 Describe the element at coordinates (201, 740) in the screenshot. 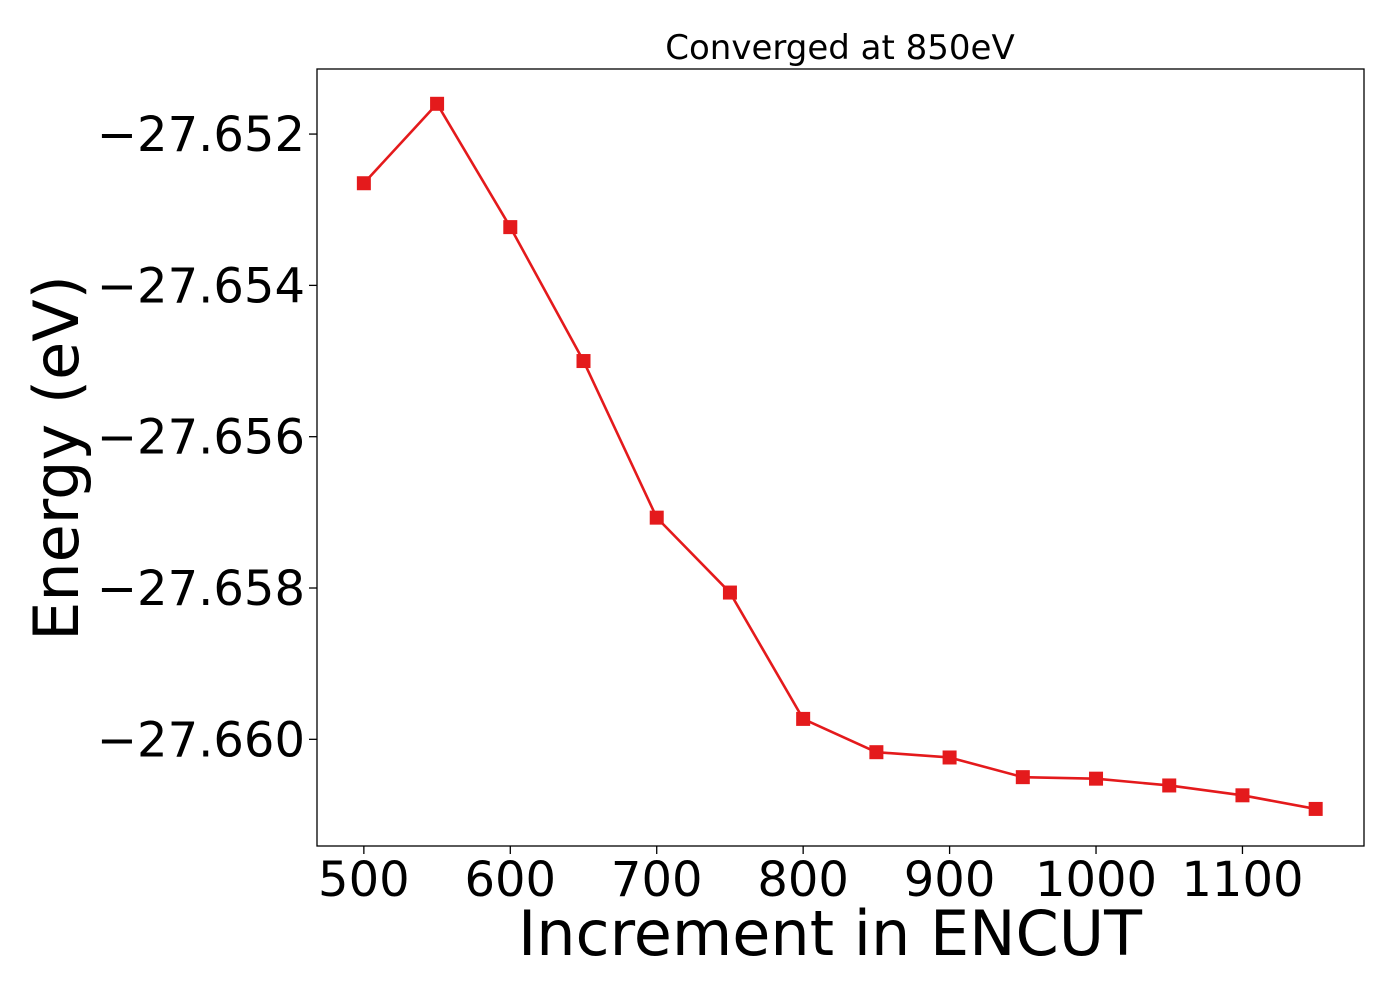

I see `y-tick-label: −27.660` at that location.